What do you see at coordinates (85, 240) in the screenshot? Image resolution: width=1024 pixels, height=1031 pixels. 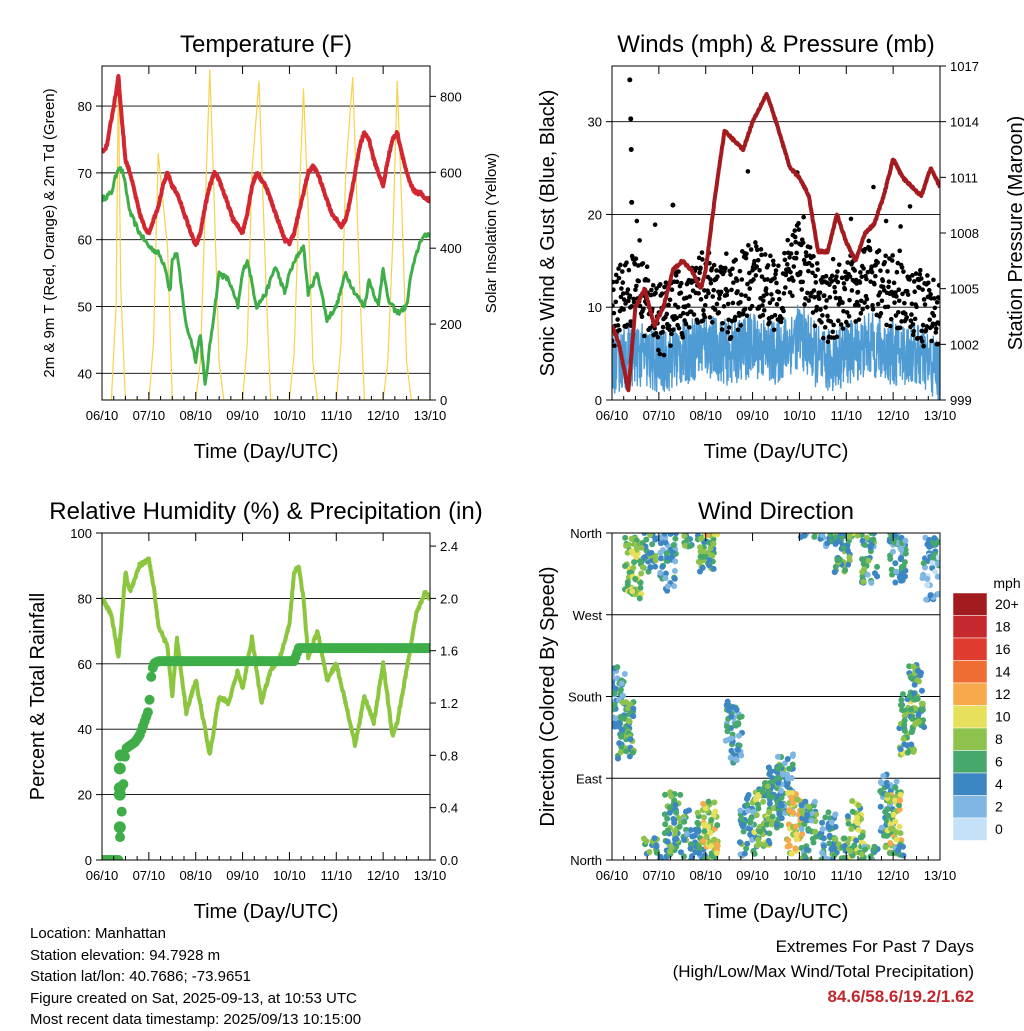 I see `y-tick-label-0: 60` at bounding box center [85, 240].